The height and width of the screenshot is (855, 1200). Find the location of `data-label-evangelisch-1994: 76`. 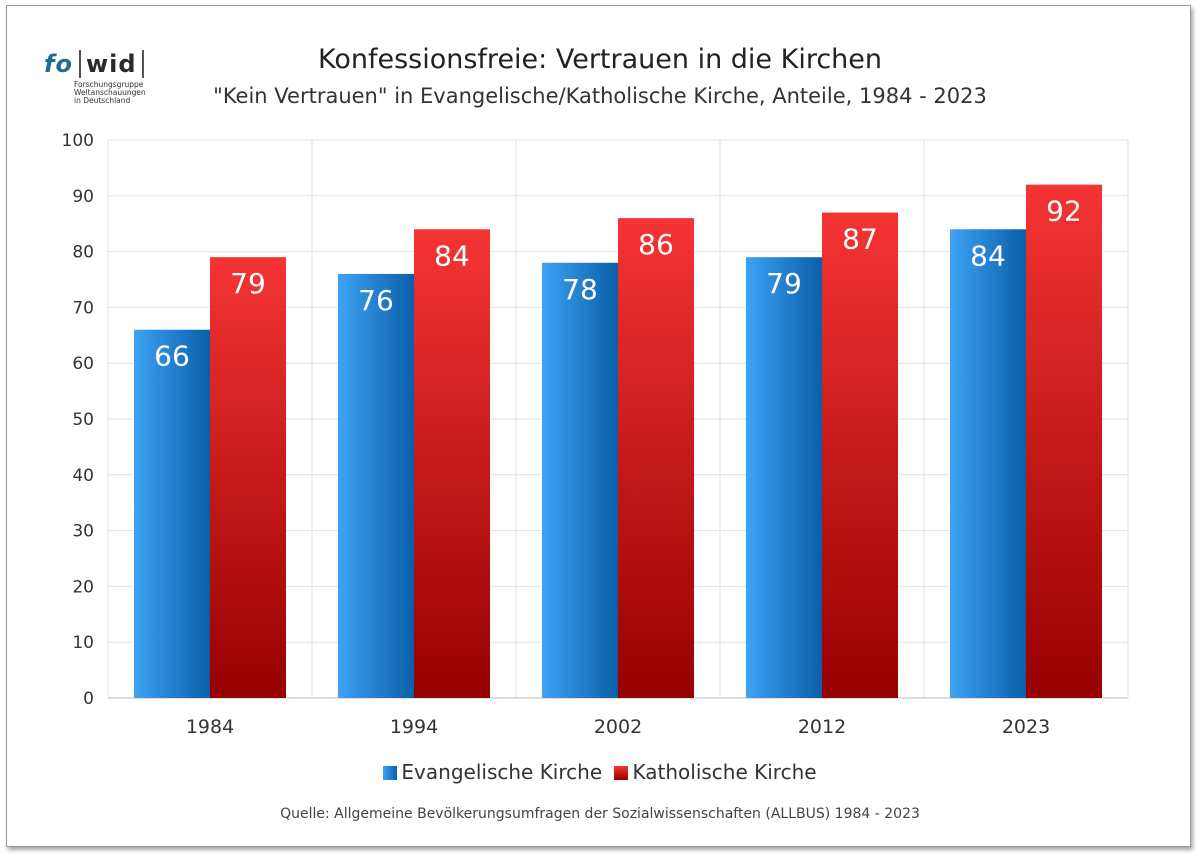

data-label-evangelisch-1994: 76 is located at coordinates (376, 300).